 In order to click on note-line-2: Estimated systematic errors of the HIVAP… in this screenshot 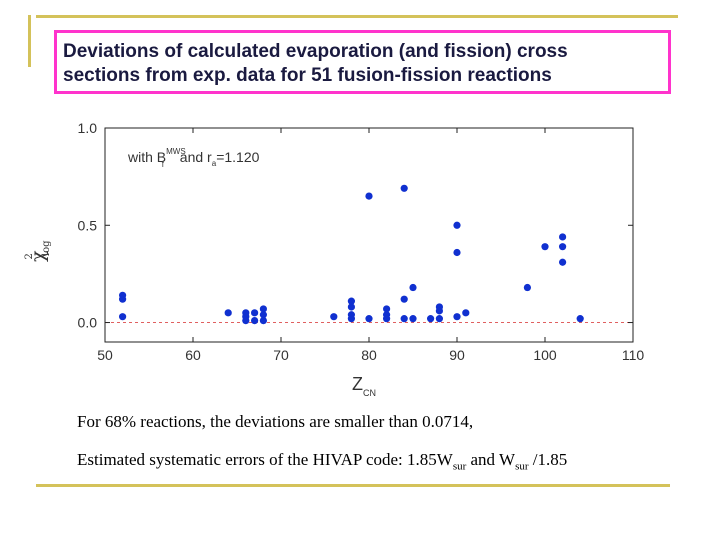, I will do `click(322, 461)`.